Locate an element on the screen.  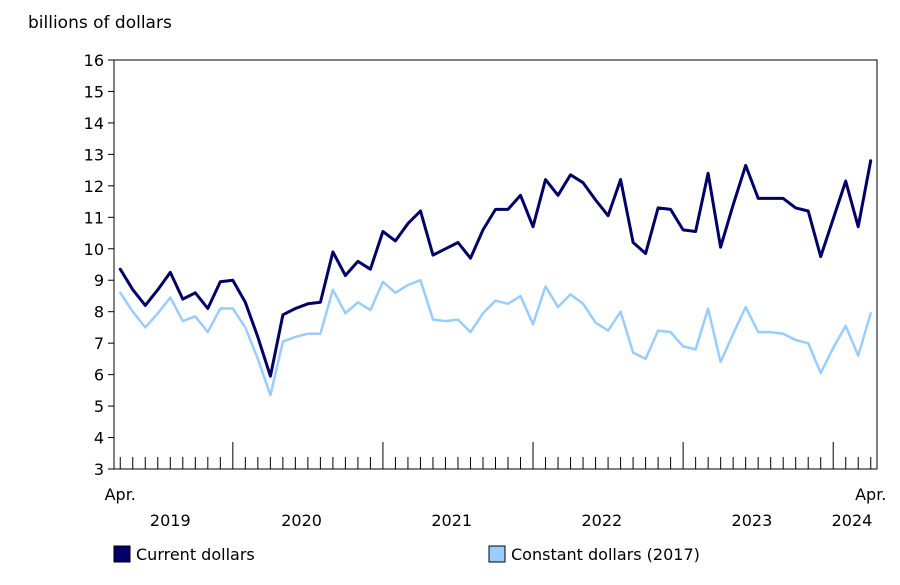
legend: Current dollars Constant dollars (2017) is located at coordinates (406, 554).